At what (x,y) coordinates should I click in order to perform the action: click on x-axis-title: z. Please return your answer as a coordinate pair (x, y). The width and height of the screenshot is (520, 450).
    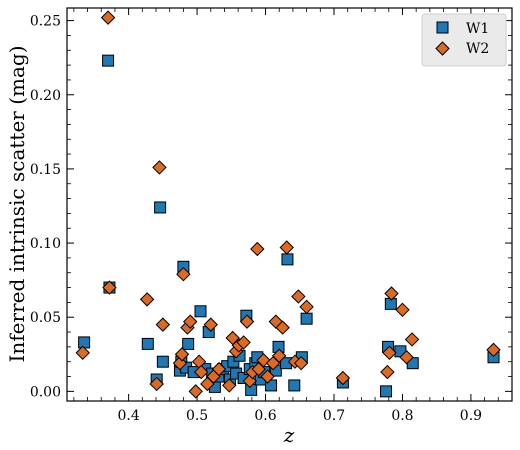
    Looking at the image, I should click on (289, 435).